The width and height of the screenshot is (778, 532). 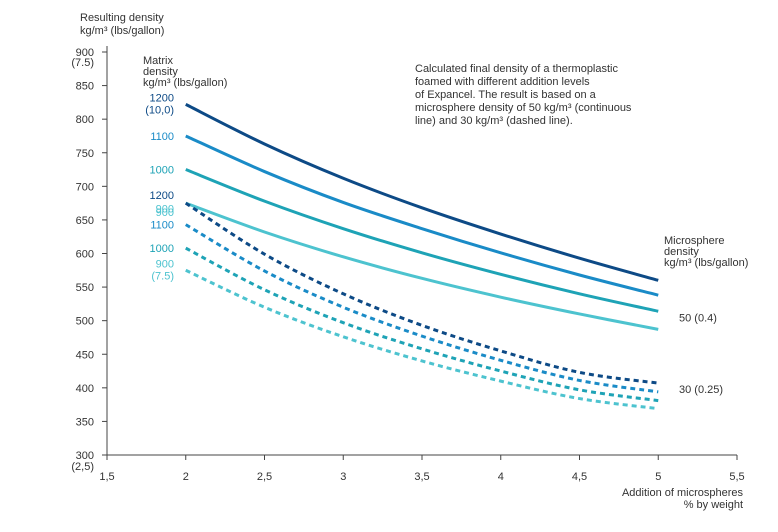 What do you see at coordinates (713, 505) in the screenshot?
I see `x-axis-title: % by weight` at bounding box center [713, 505].